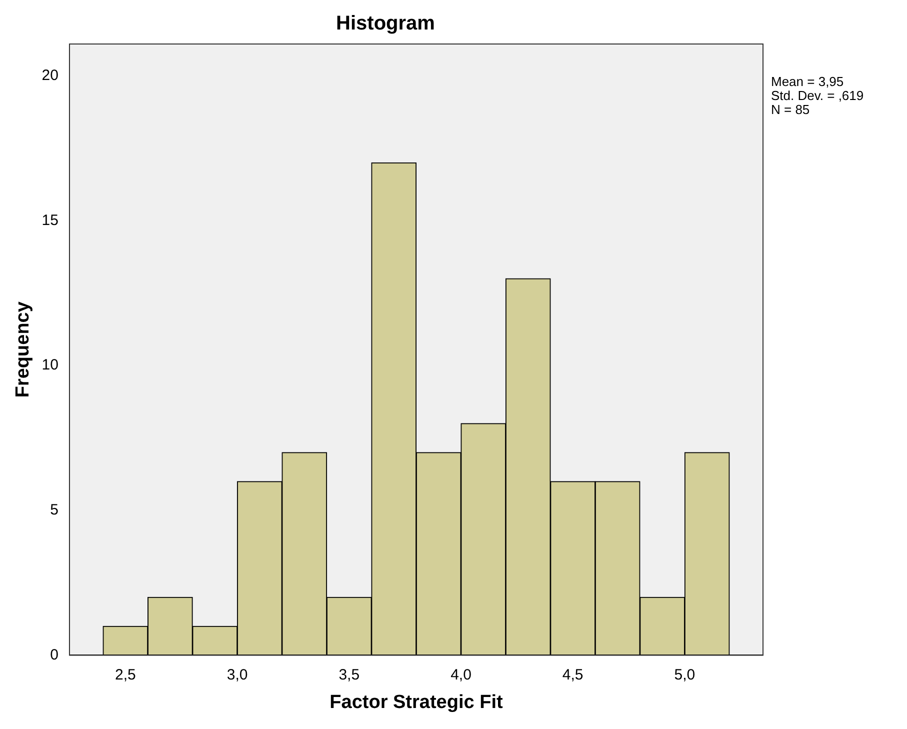  I want to click on x-tick-label: 2,5, so click(125, 675).